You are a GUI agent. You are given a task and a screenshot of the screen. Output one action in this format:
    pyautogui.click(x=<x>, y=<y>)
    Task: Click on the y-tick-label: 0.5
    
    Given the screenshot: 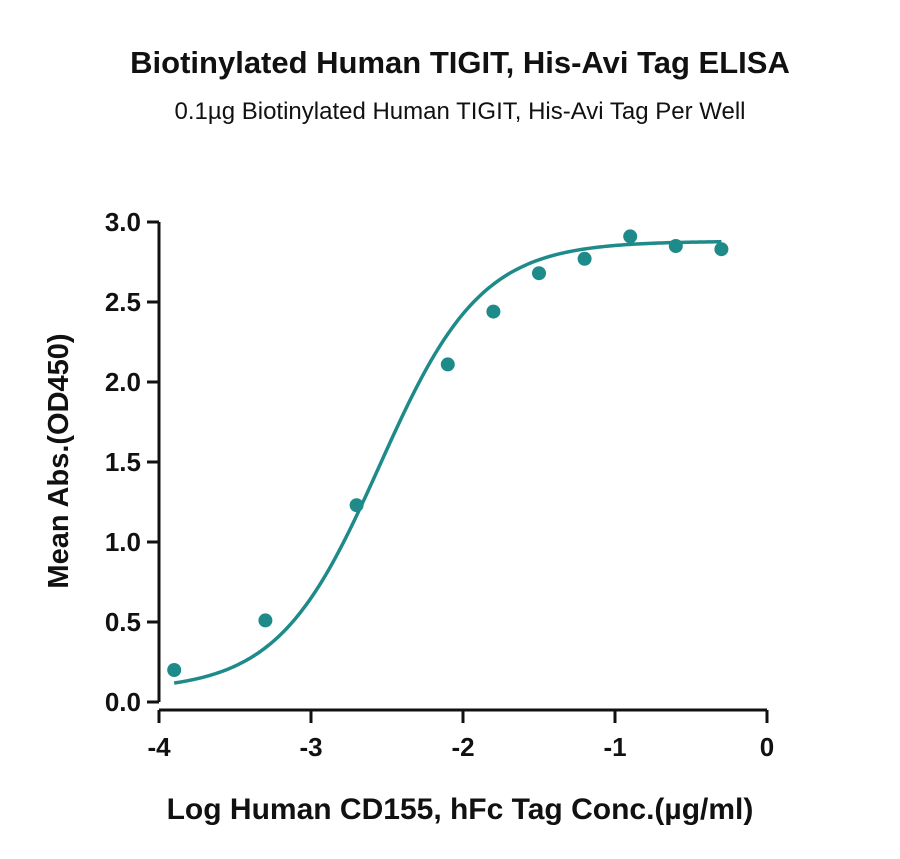 What is the action you would take?
    pyautogui.click(x=123, y=622)
    